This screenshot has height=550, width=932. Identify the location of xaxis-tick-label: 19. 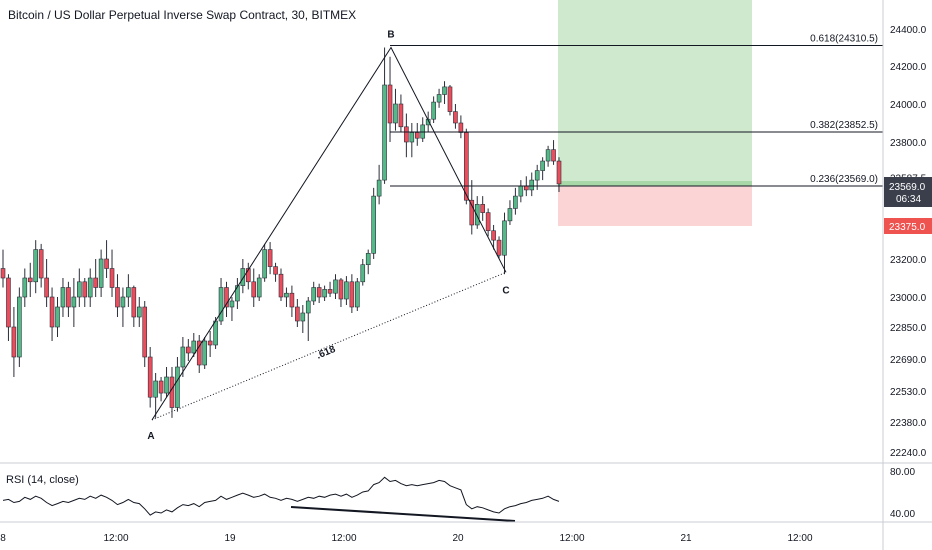
(230, 538).